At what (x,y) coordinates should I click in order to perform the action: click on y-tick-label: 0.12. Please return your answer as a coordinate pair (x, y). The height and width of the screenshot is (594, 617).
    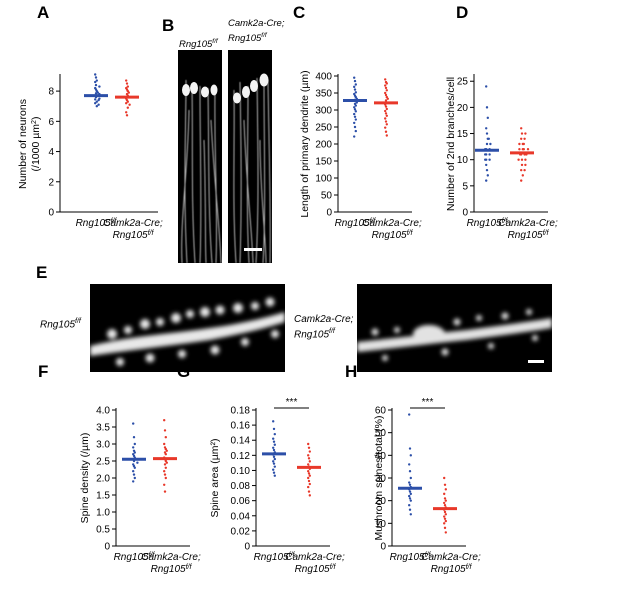
    Looking at the image, I should click on (241, 456).